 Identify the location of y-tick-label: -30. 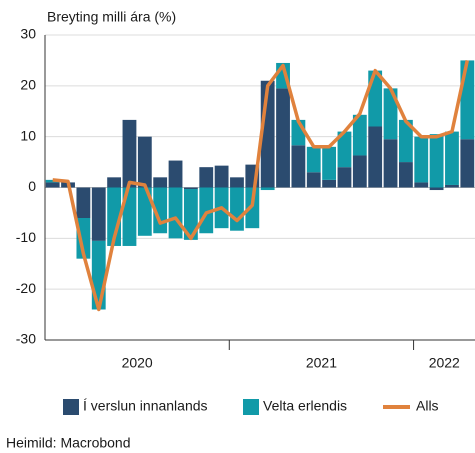
(26, 339).